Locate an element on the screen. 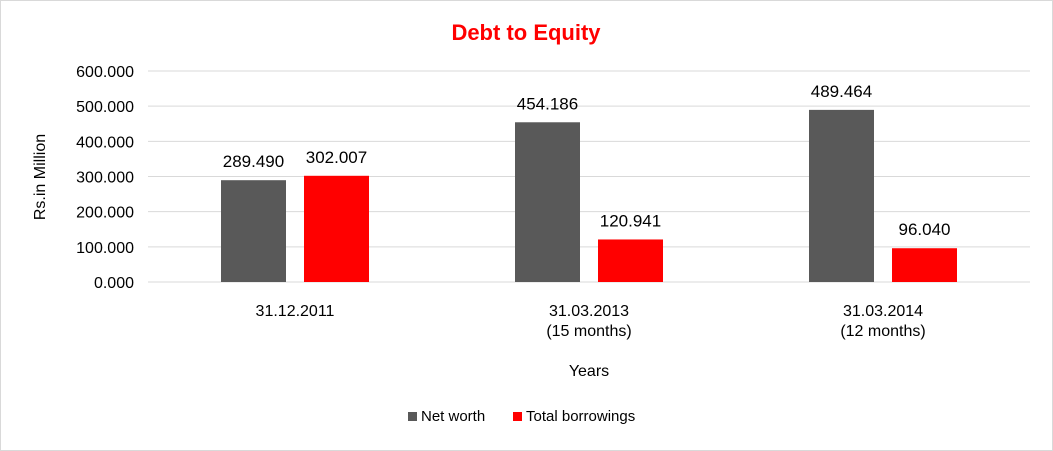  x-category-label: 31.12.2011 is located at coordinates (295, 311).